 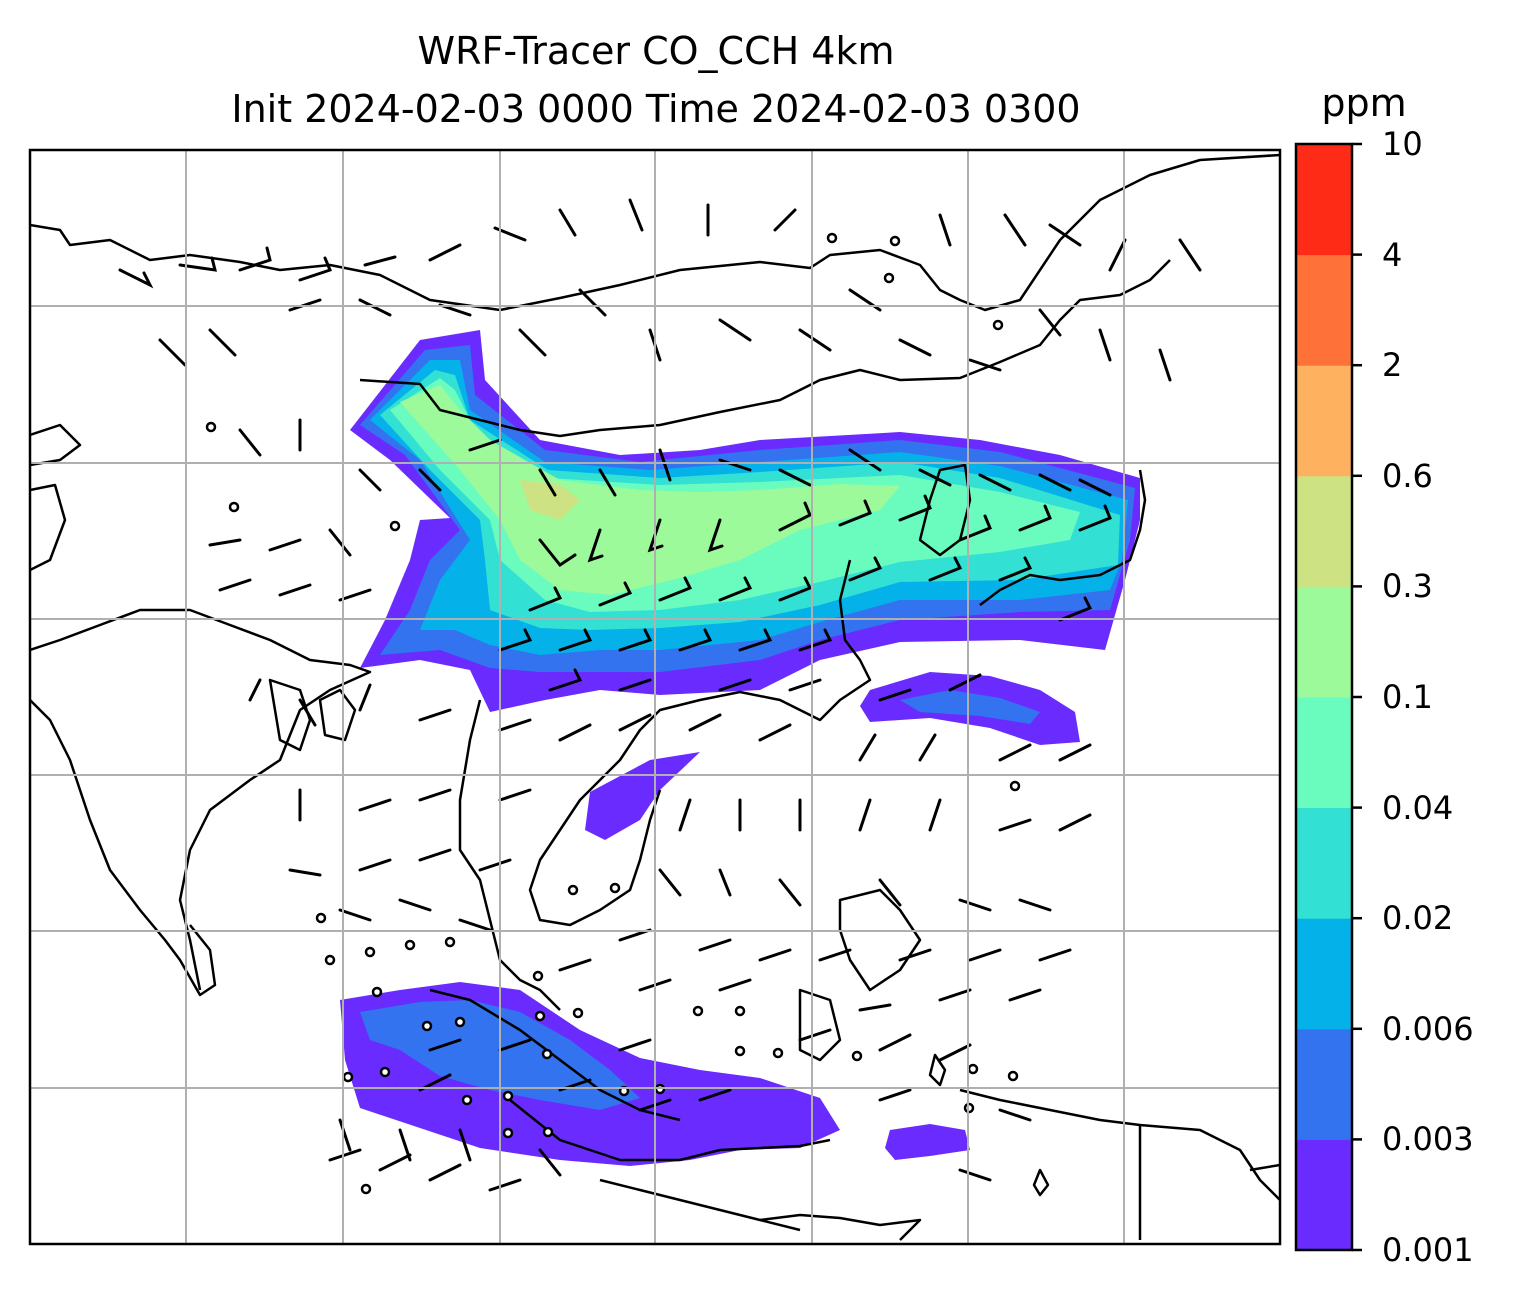 What do you see at coordinates (1407, 697) in the screenshot?
I see `colorbar-tick-label: 0.1` at bounding box center [1407, 697].